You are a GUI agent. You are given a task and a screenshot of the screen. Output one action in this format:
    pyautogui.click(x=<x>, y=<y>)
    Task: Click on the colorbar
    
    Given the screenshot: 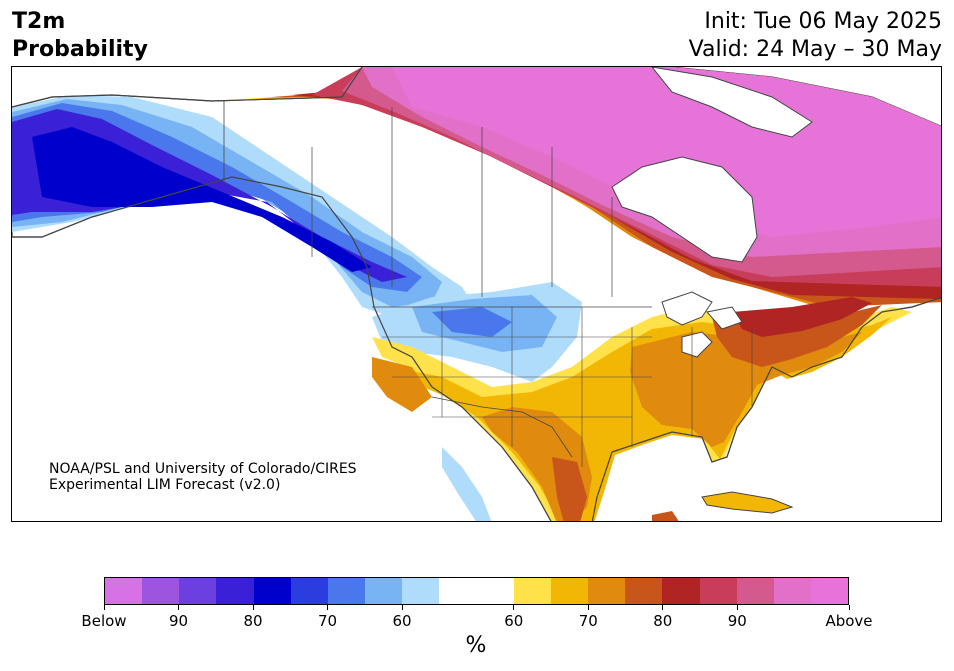 What is the action you would take?
    pyautogui.click(x=476, y=591)
    